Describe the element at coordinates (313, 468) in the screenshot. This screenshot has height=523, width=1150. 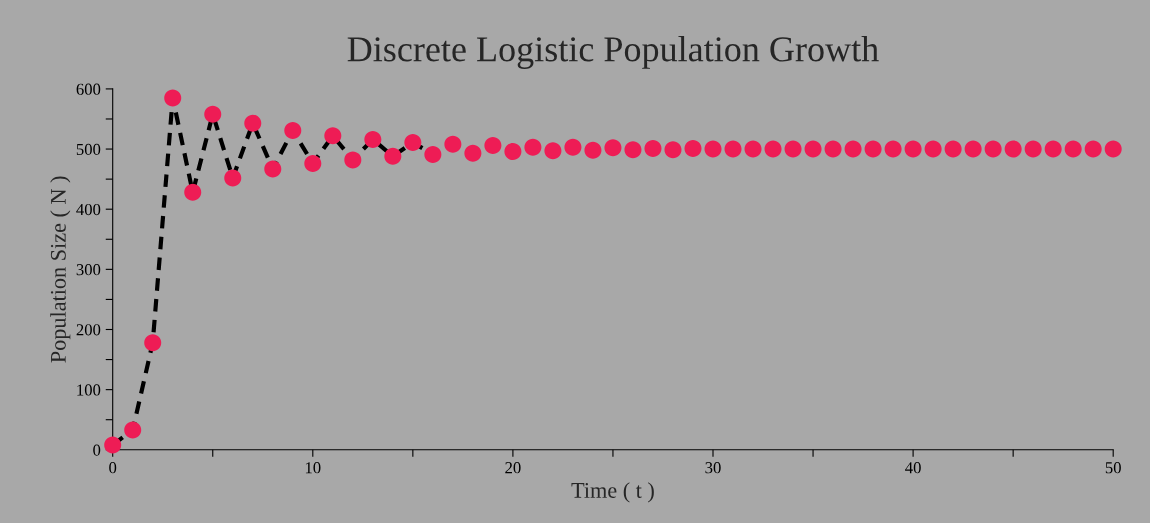
I see `x-tick-label: 10` at that location.